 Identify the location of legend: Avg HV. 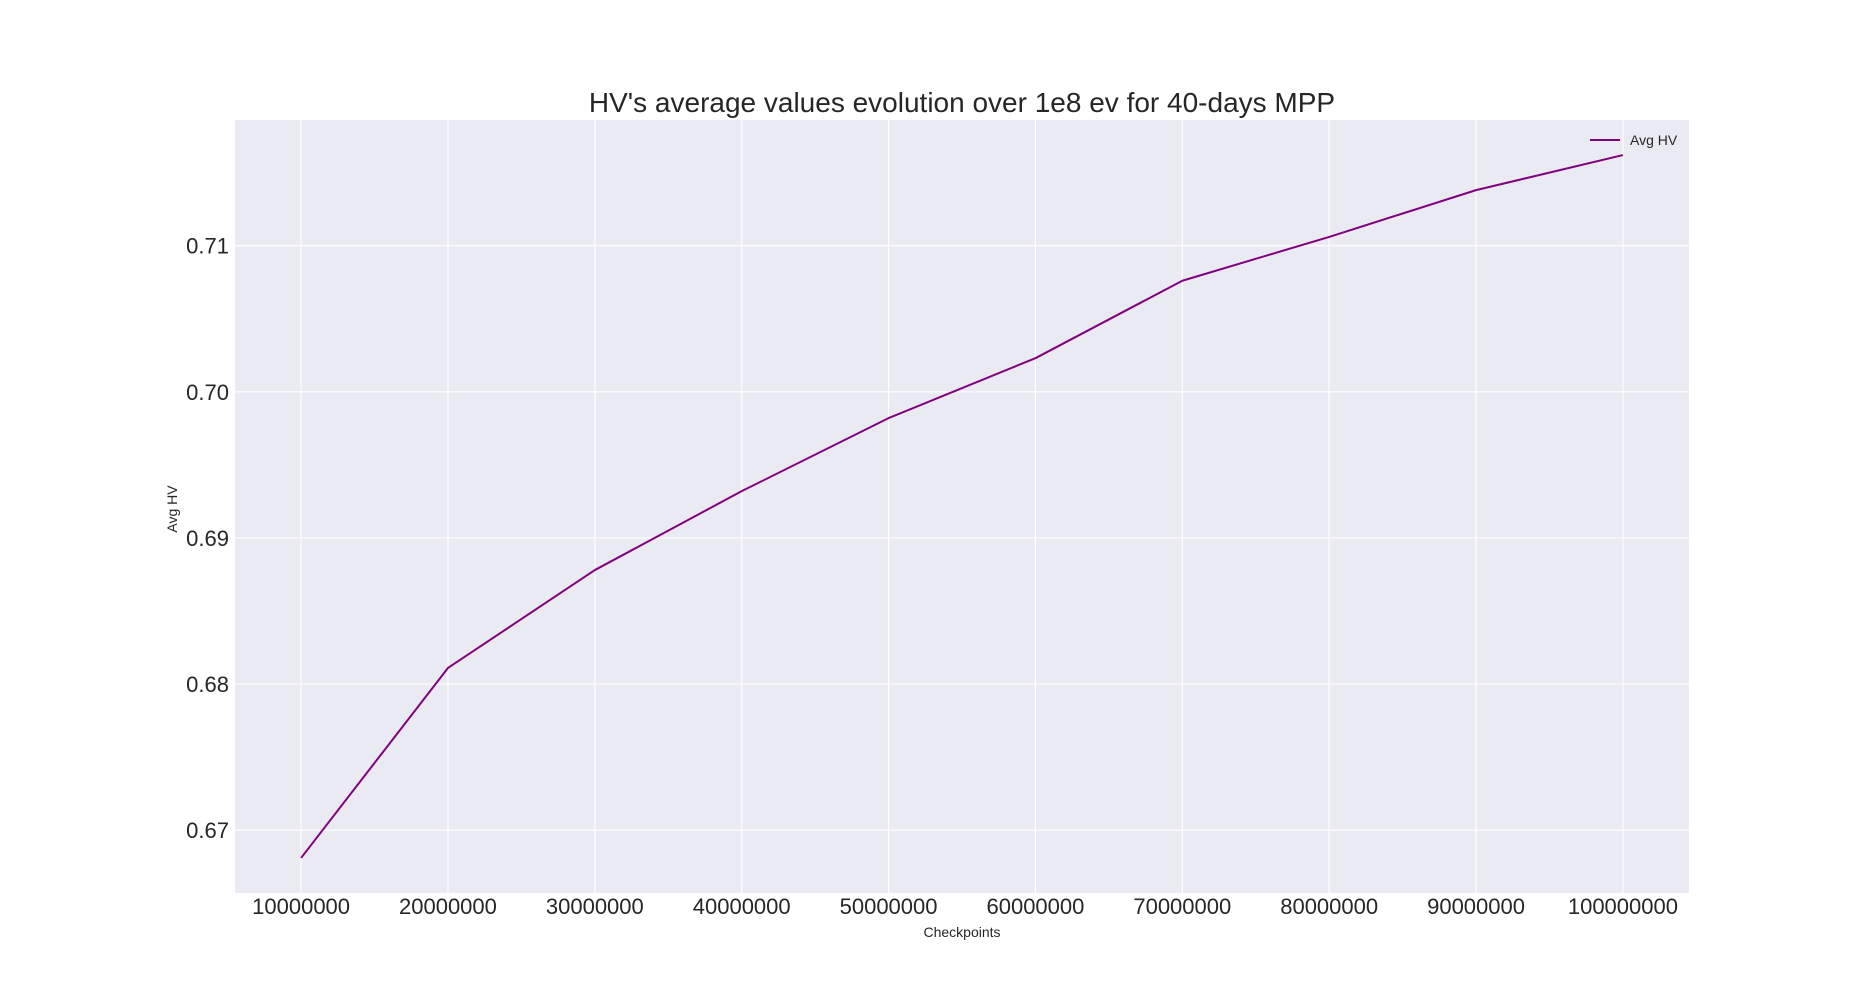
(1634, 140).